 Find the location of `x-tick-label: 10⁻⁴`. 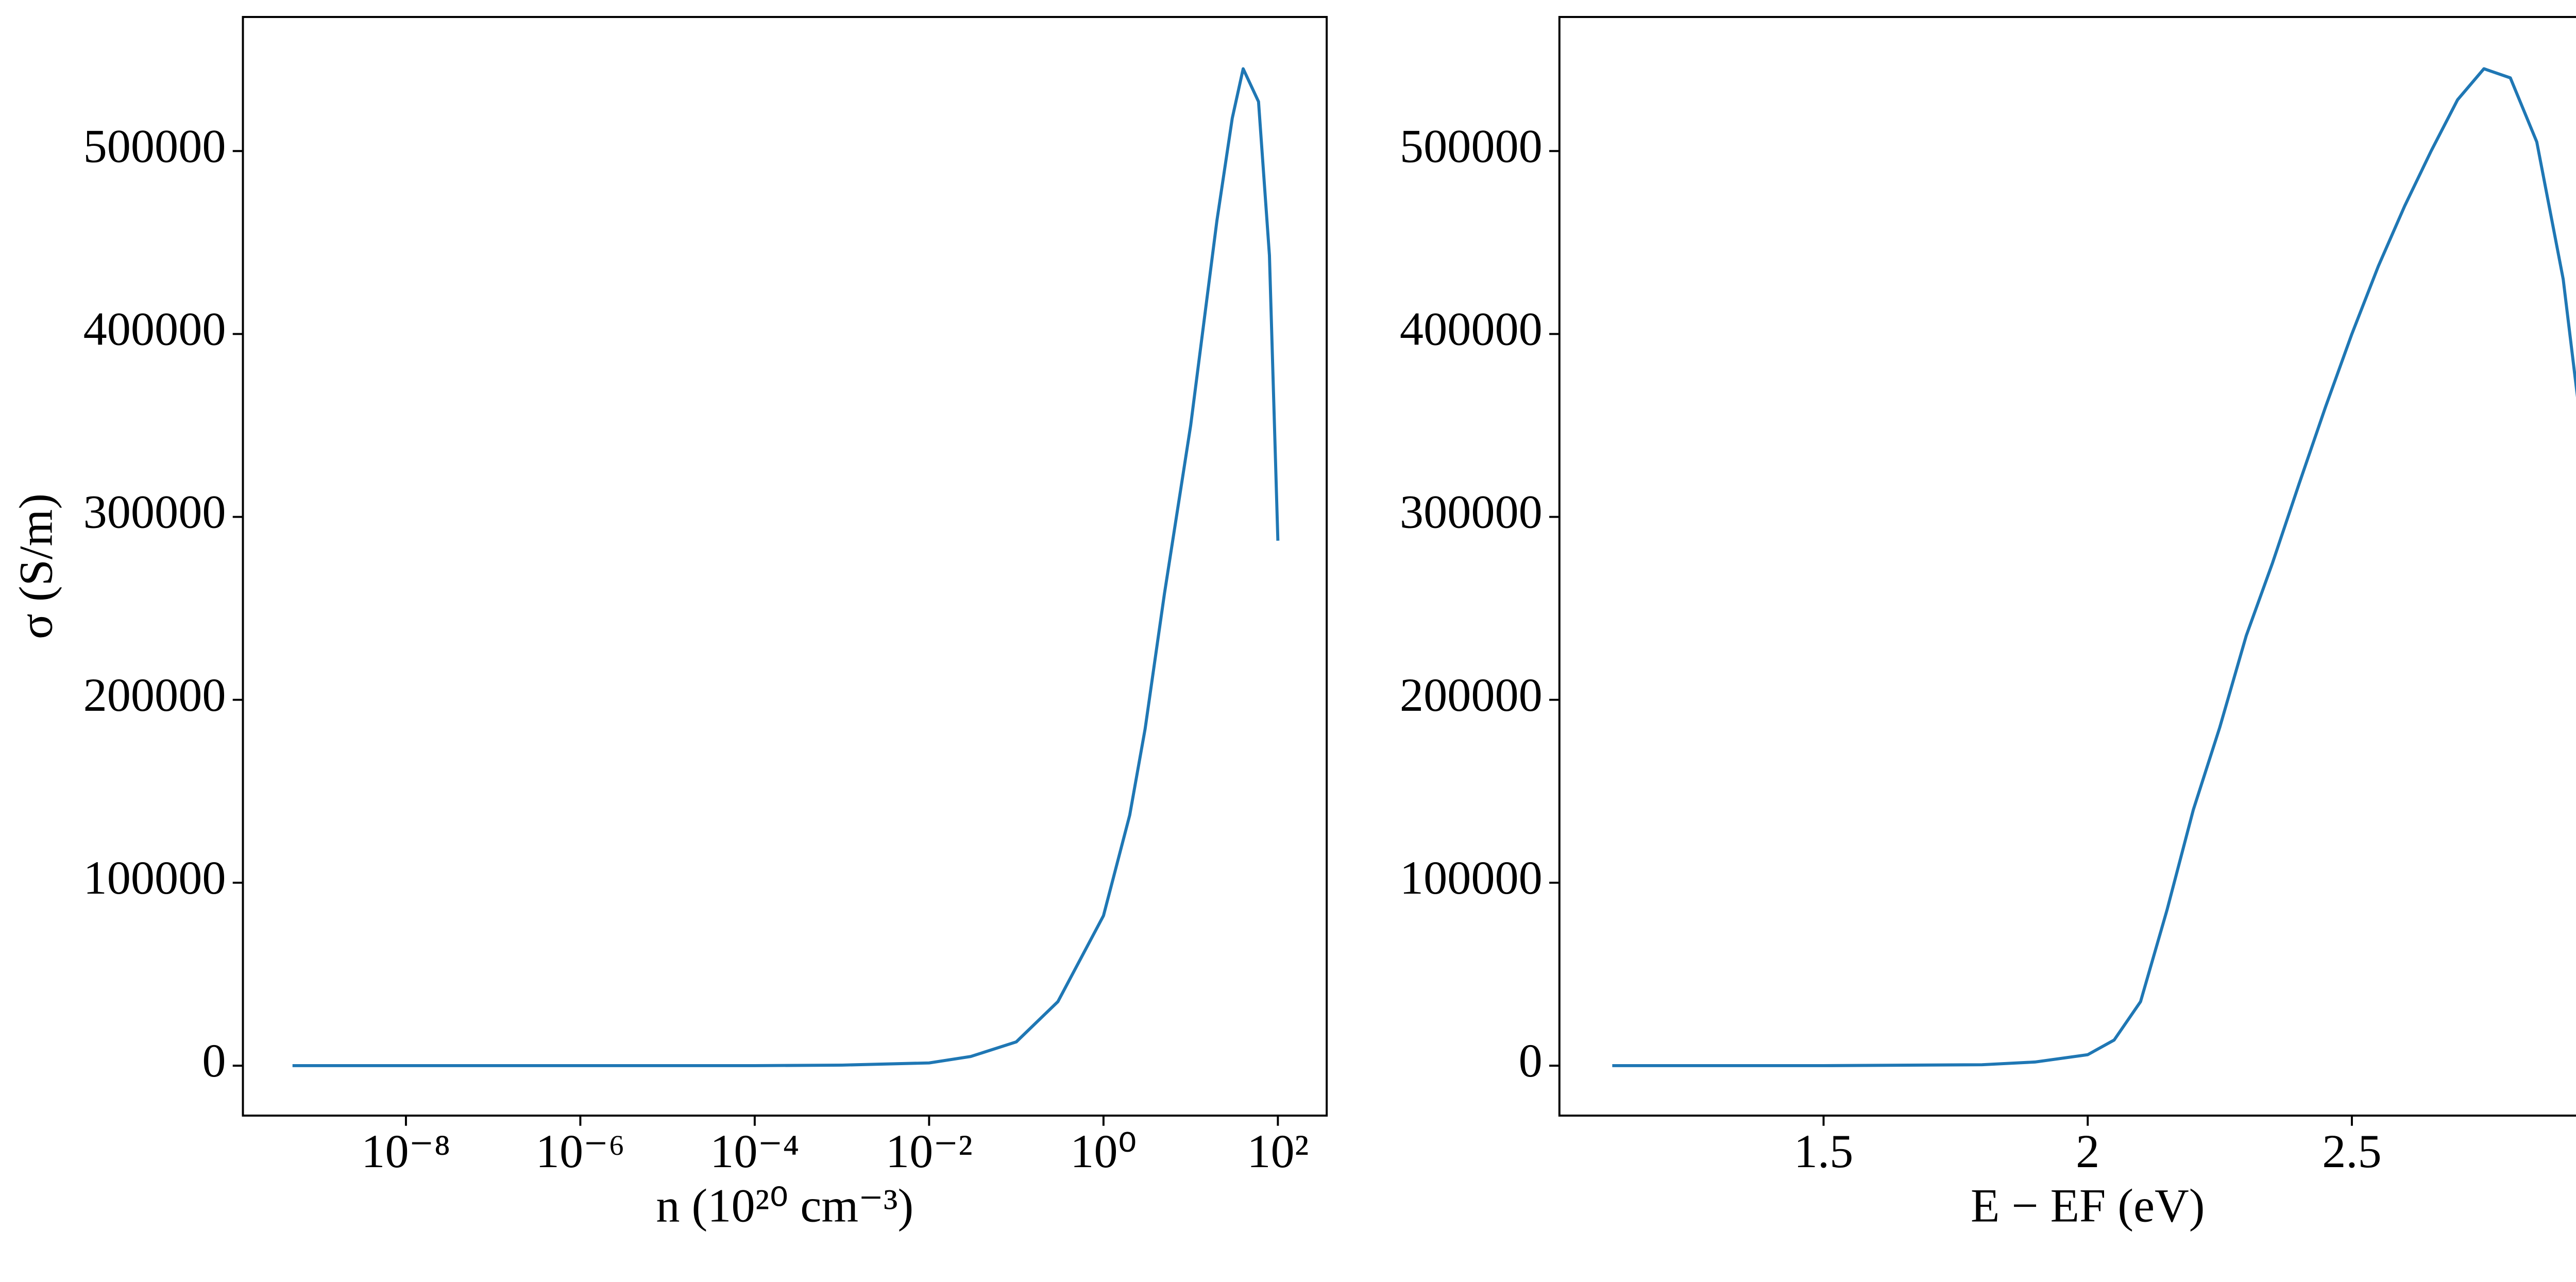

x-tick-label: 10⁻⁴ is located at coordinates (754, 1151).